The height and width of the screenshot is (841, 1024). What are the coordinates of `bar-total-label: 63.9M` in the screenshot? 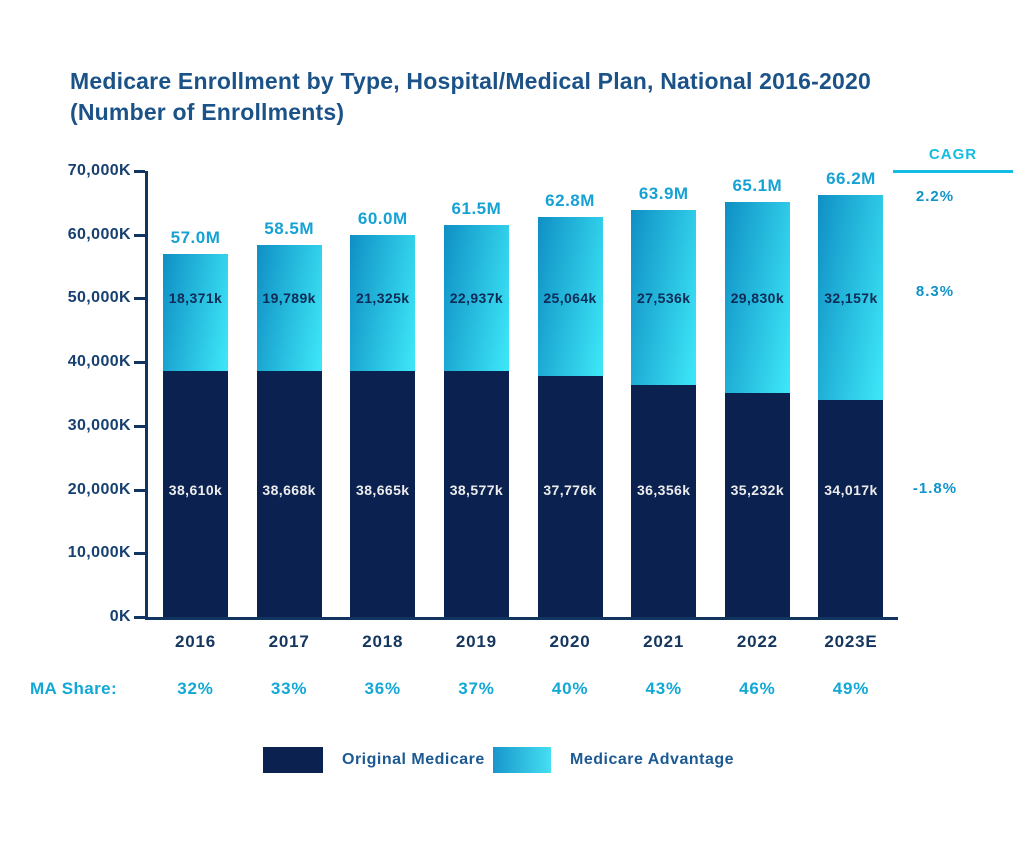 It's located at (663, 193).